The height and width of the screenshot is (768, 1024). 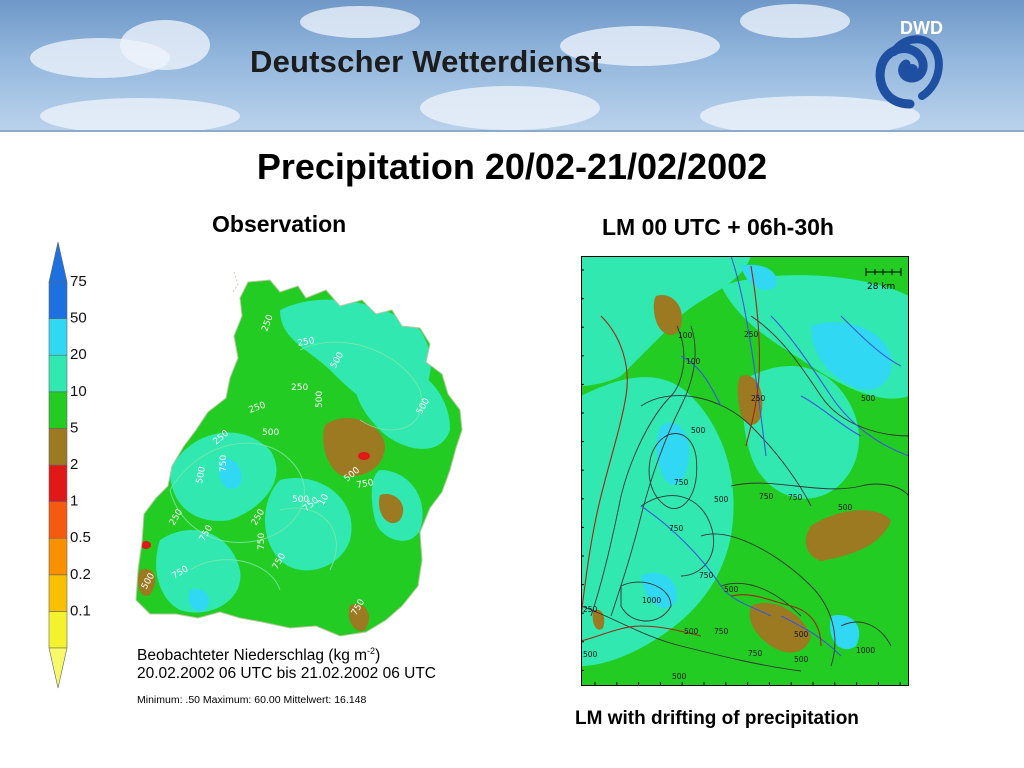 What do you see at coordinates (80, 610) in the screenshot?
I see `legend-label: 0.1` at bounding box center [80, 610].